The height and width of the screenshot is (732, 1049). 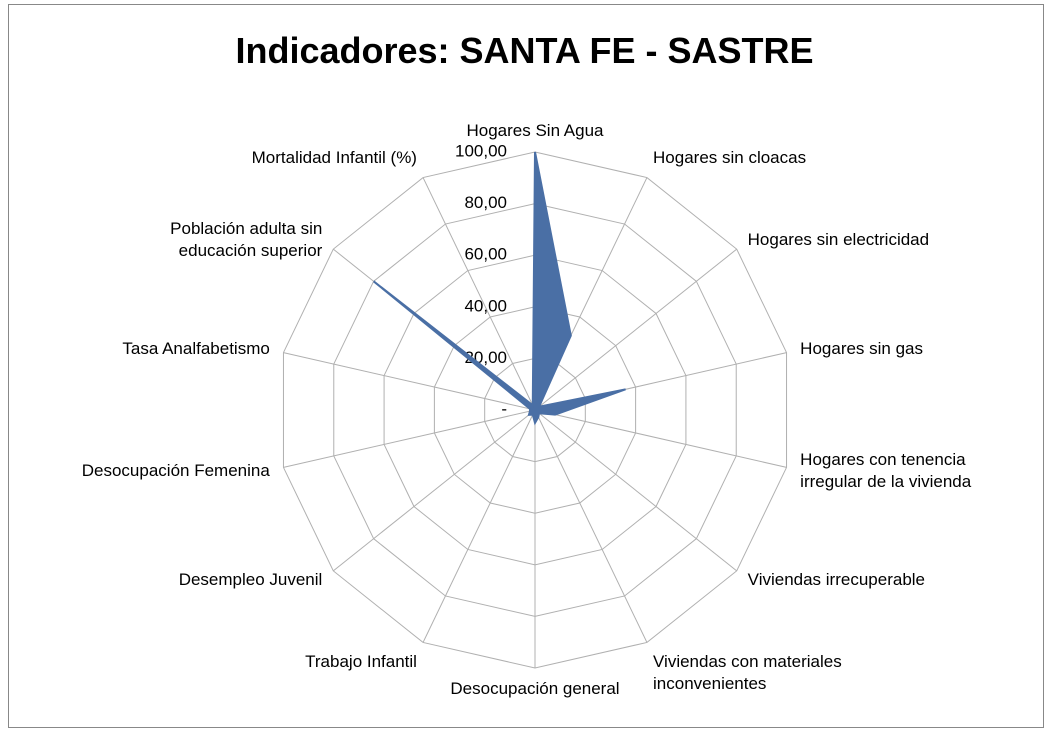 What do you see at coordinates (838, 240) in the screenshot?
I see `category-label: Hogares sin electricidad` at bounding box center [838, 240].